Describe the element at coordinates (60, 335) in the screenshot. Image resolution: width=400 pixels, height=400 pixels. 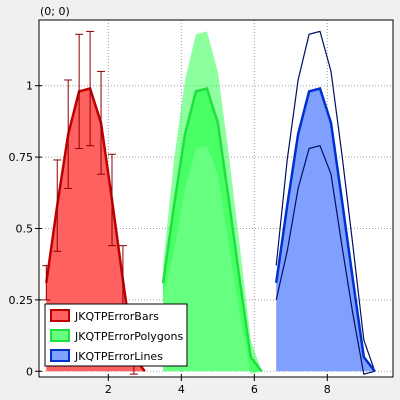
I see `legend-swatch-green` at that location.